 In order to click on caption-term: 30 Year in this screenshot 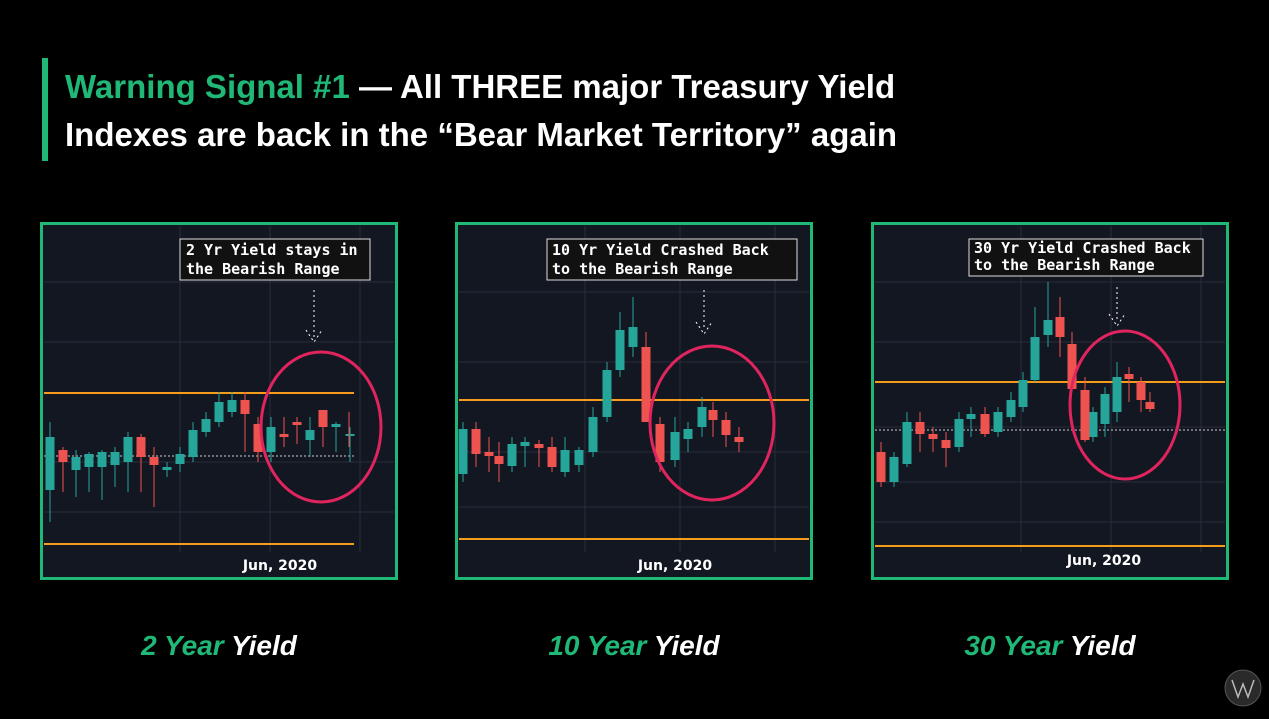, I will do `click(1014, 645)`.